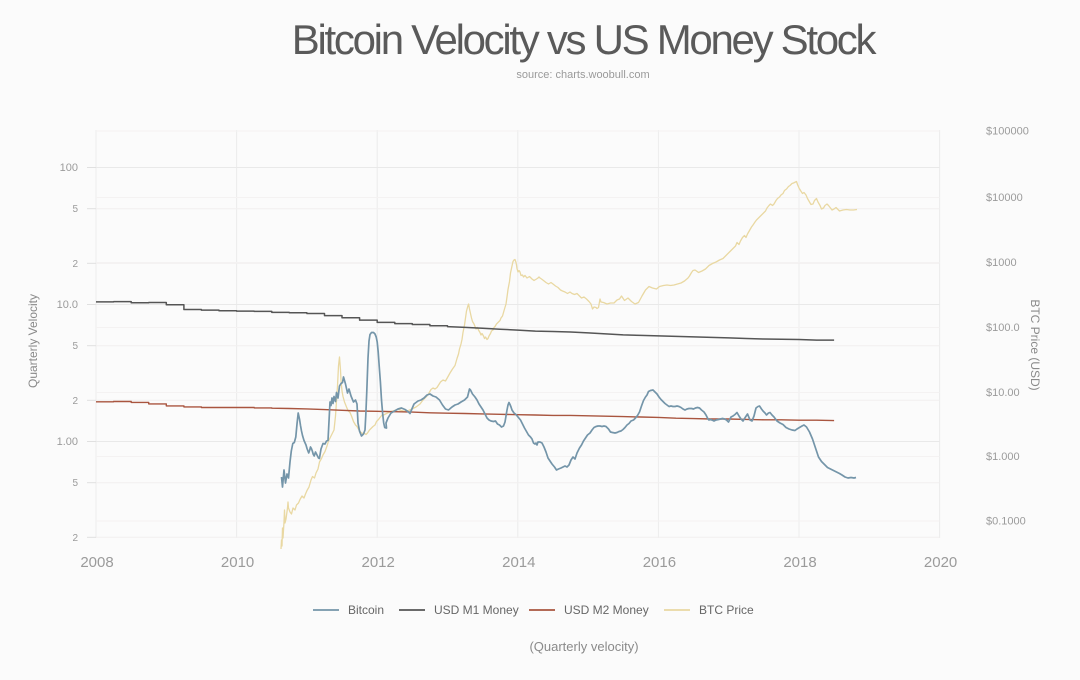 The height and width of the screenshot is (680, 1080). Describe the element at coordinates (378, 562) in the screenshot. I see `svg-text: 2012` at that location.